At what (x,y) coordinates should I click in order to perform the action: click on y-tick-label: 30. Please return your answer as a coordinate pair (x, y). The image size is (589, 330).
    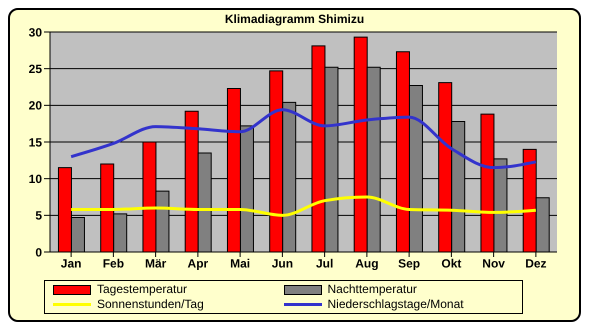
    Looking at the image, I should click on (35, 32).